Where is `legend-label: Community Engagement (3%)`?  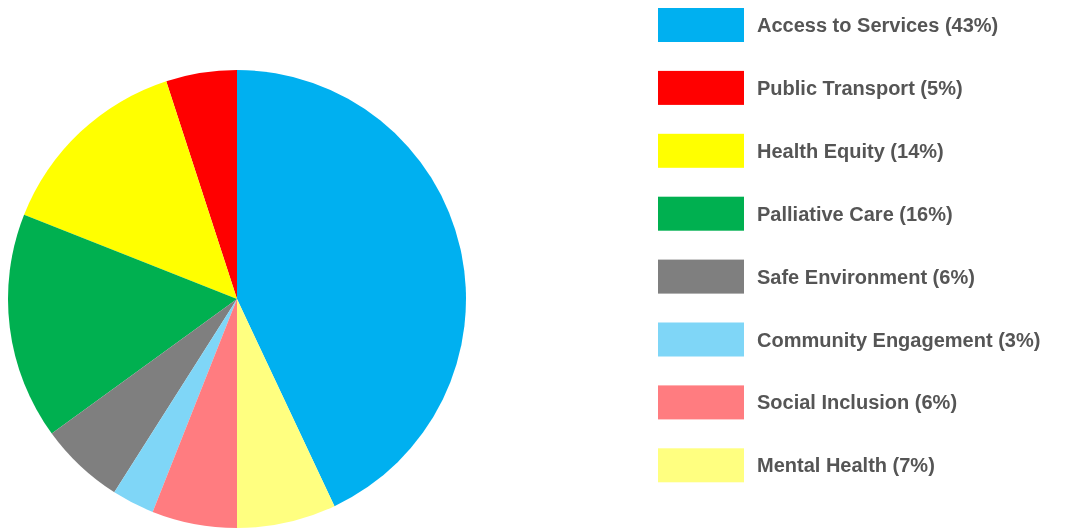
legend-label: Community Engagement (3%) is located at coordinates (899, 339).